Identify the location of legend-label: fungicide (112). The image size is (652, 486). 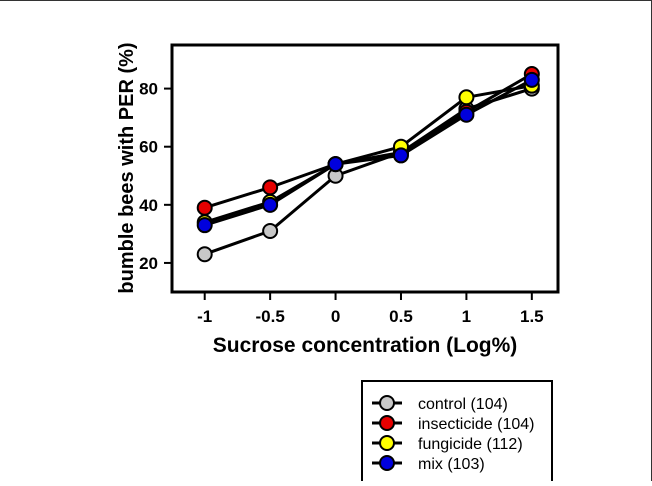
(470, 444).